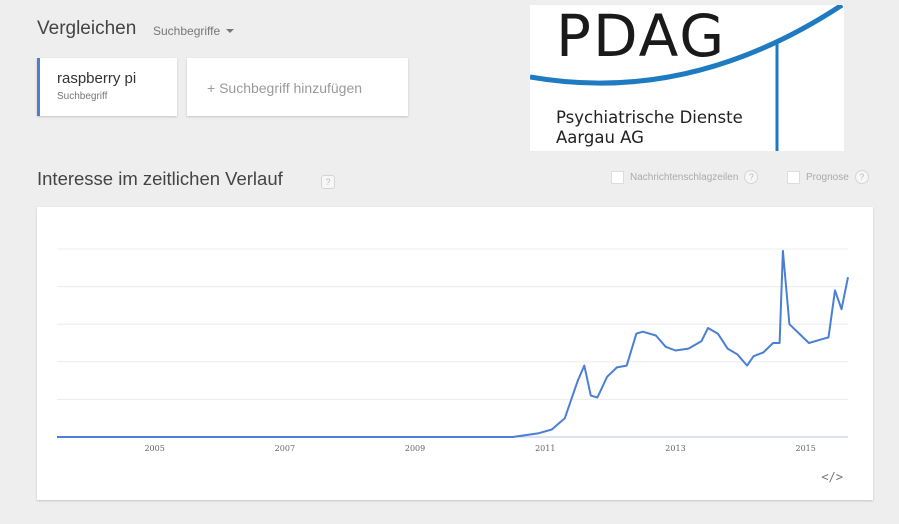  Describe the element at coordinates (649, 117) in the screenshot. I see `logo-subtitle-line1: Psychiatrische Dienste` at that location.